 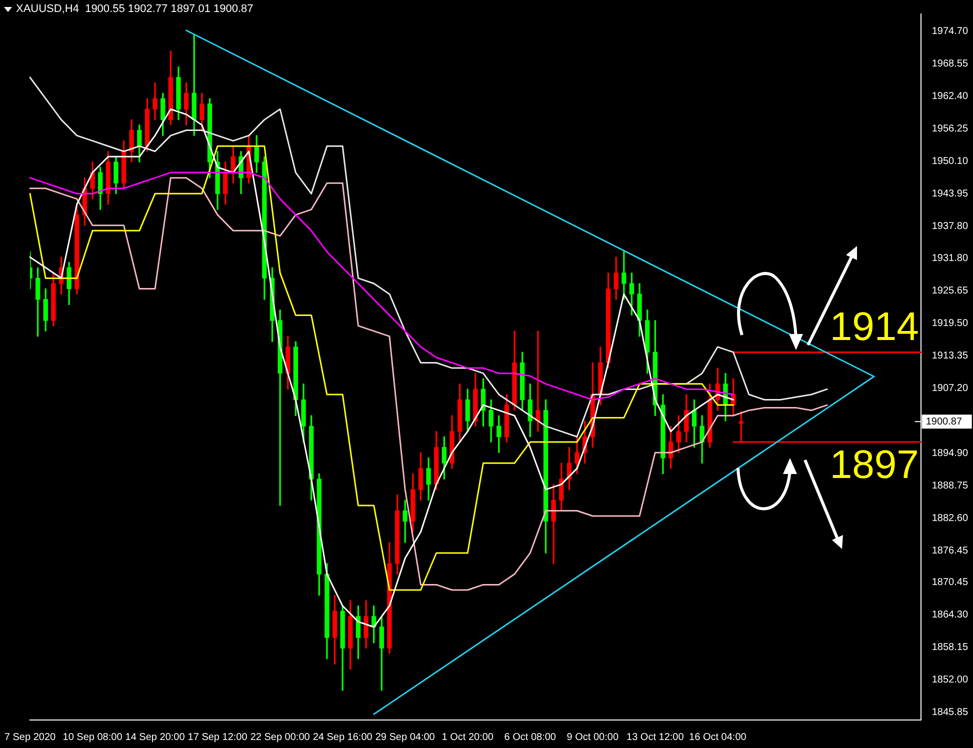 I want to click on x-tick-label: 24 Sep 16:00, so click(x=342, y=737).